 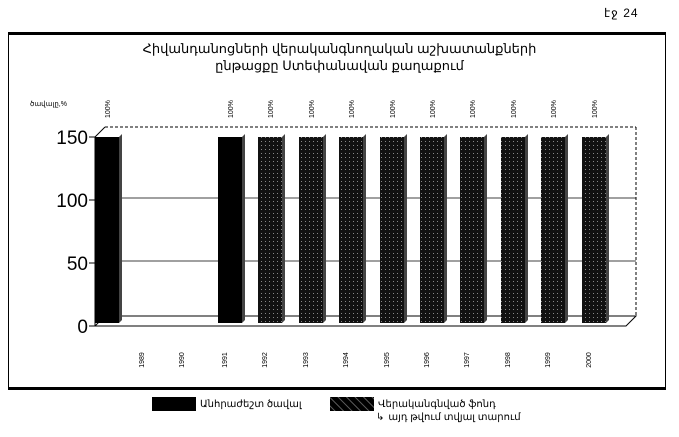 I want to click on x-tick-label: 1996, so click(x=427, y=360).